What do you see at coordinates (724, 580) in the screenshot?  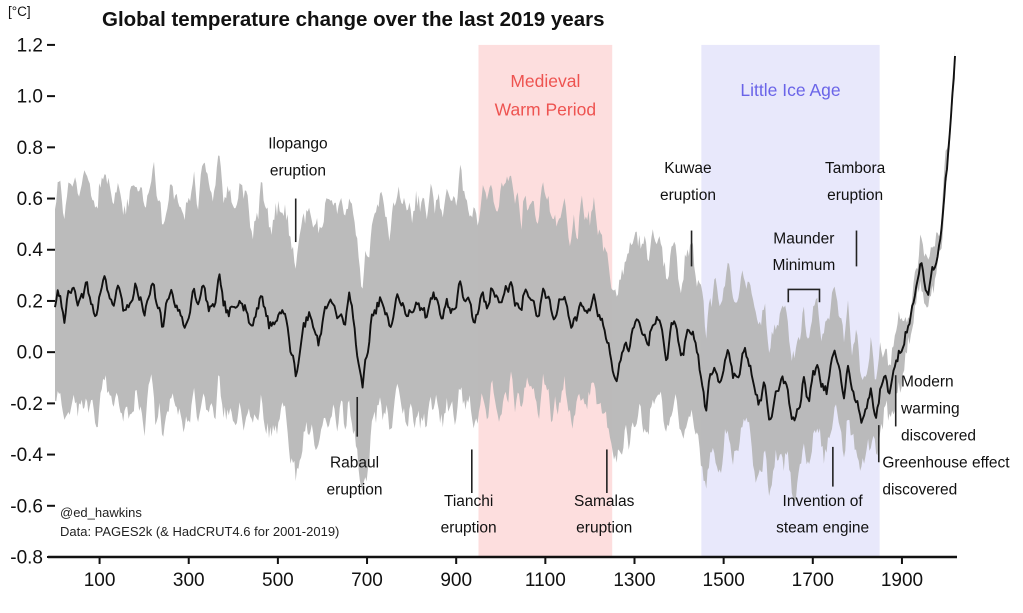 I see `x-axis-tick-label: 1500` at bounding box center [724, 580].